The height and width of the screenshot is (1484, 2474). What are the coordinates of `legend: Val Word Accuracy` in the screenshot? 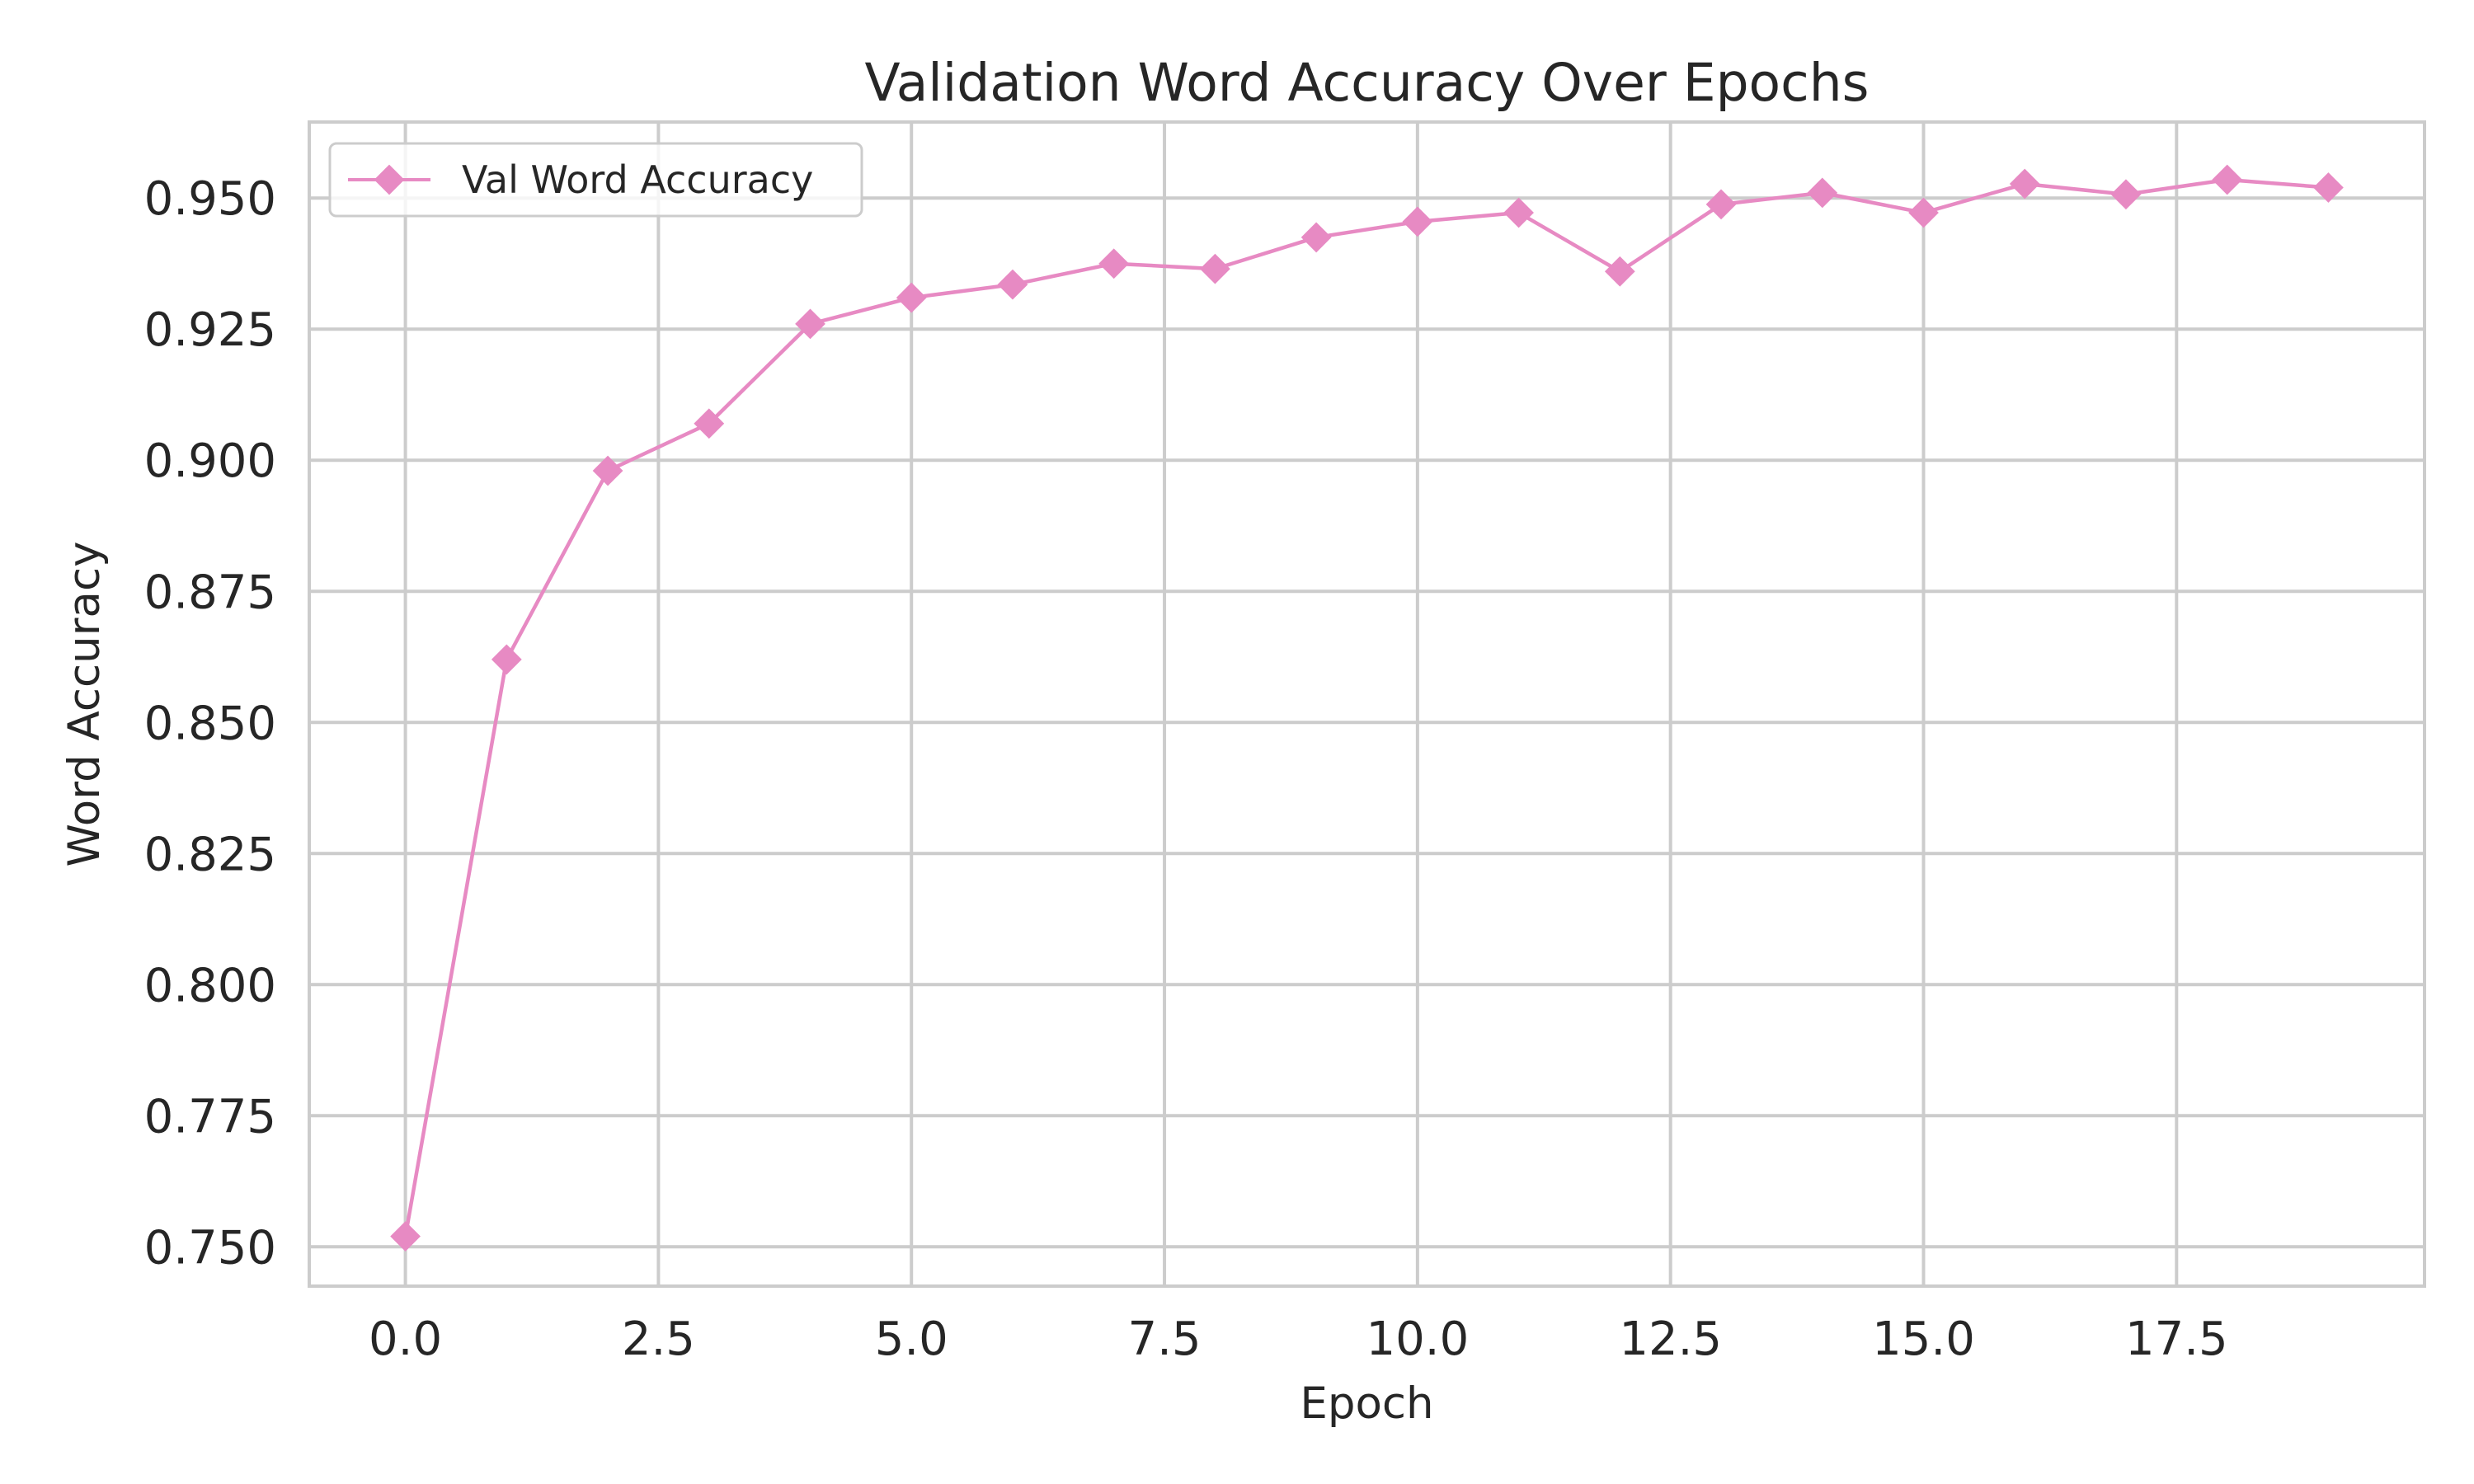 It's located at (595, 180).